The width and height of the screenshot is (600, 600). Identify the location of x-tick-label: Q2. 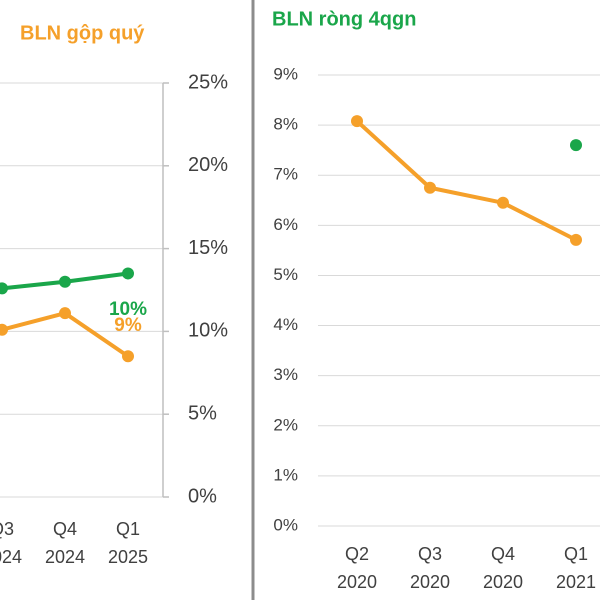
(357, 554).